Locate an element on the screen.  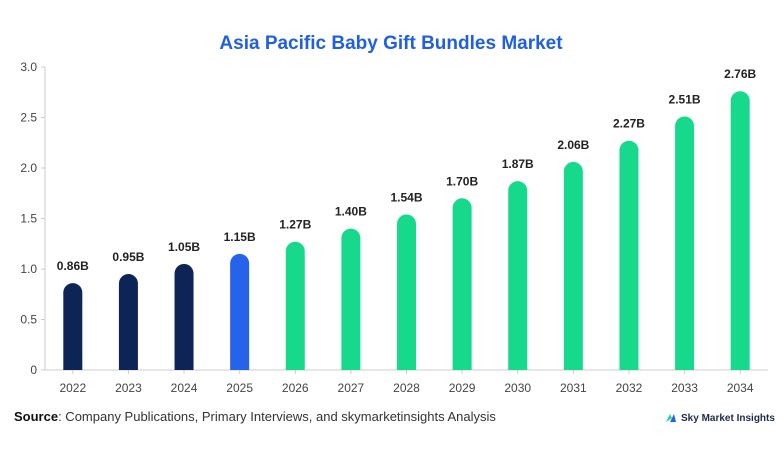
data-label: 2.76B is located at coordinates (740, 74).